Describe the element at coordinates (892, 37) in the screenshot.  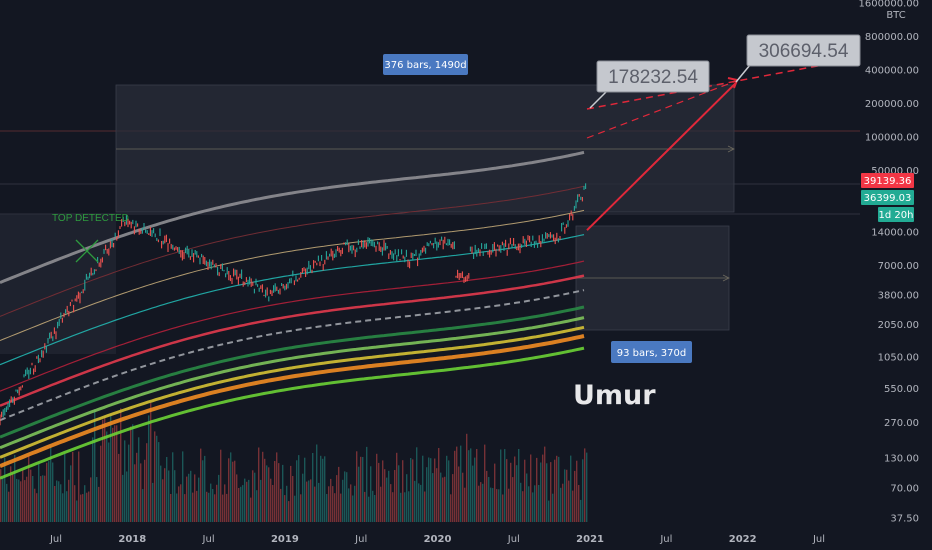
I see `y-tick-label: 800000.00` at that location.